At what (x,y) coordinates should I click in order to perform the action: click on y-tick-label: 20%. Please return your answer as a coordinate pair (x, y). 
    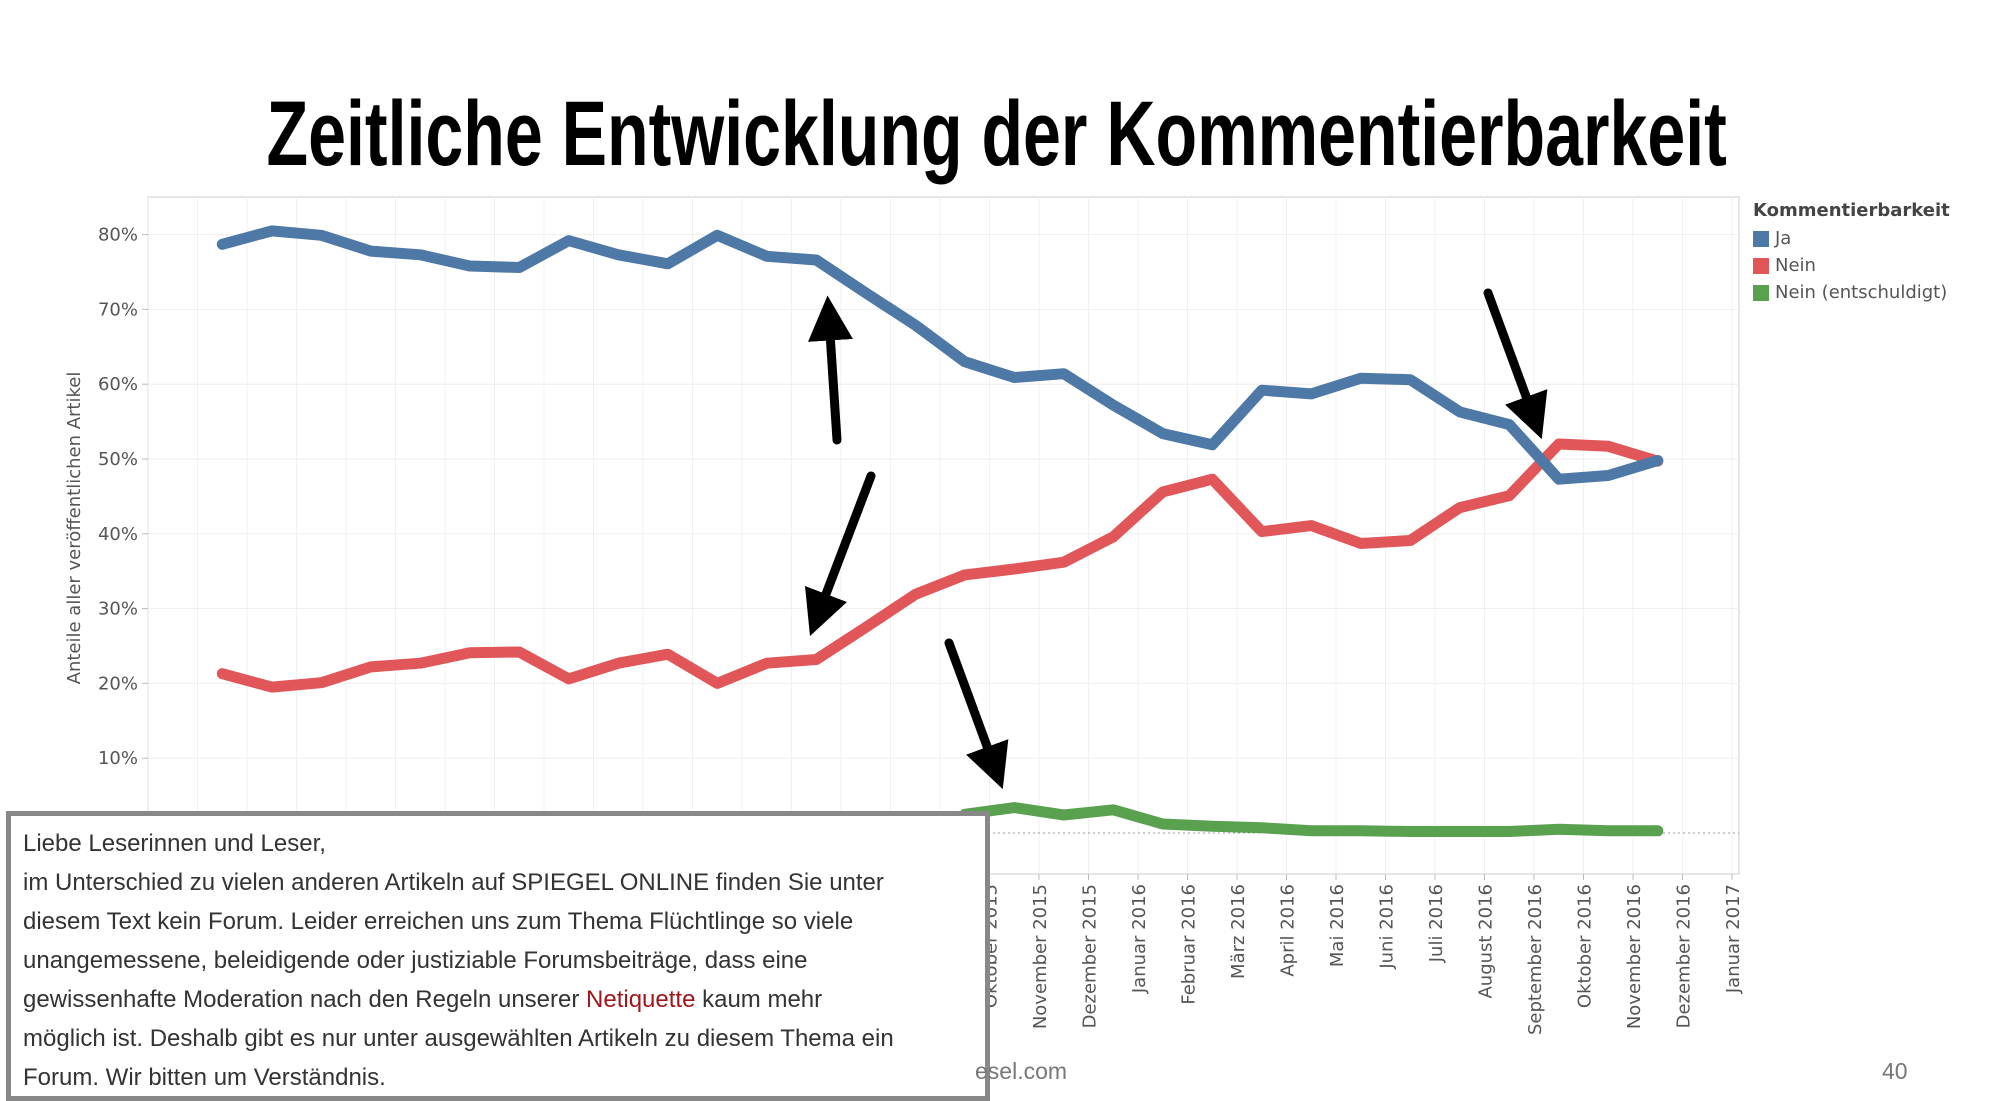
    Looking at the image, I should click on (118, 683).